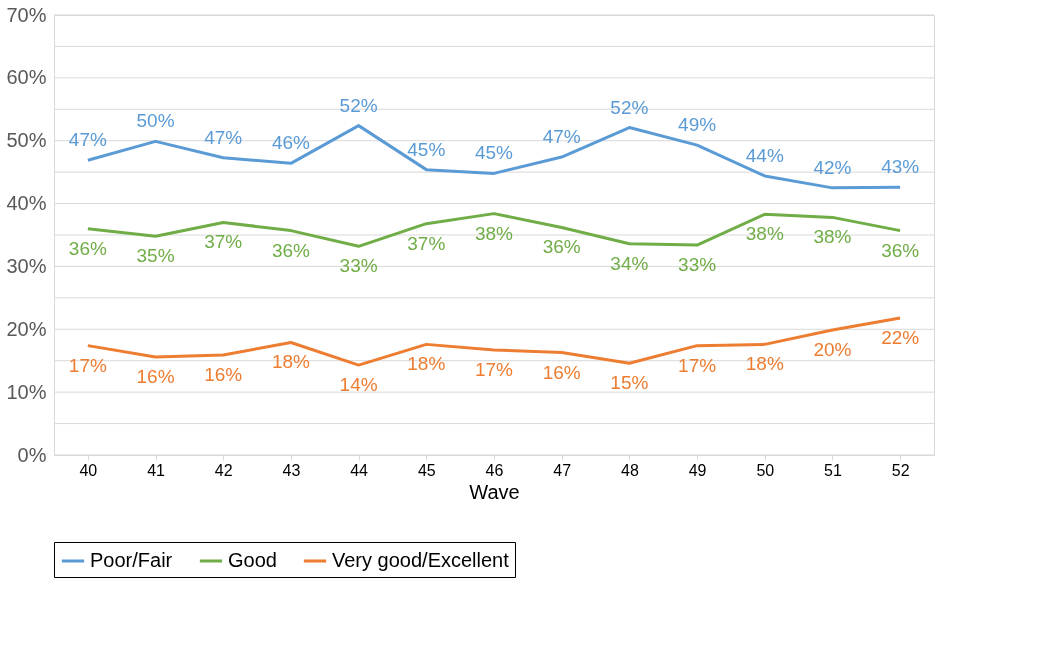 This screenshot has height=662, width=1057. What do you see at coordinates (764, 155) in the screenshot?
I see `data-label: 44%` at bounding box center [764, 155].